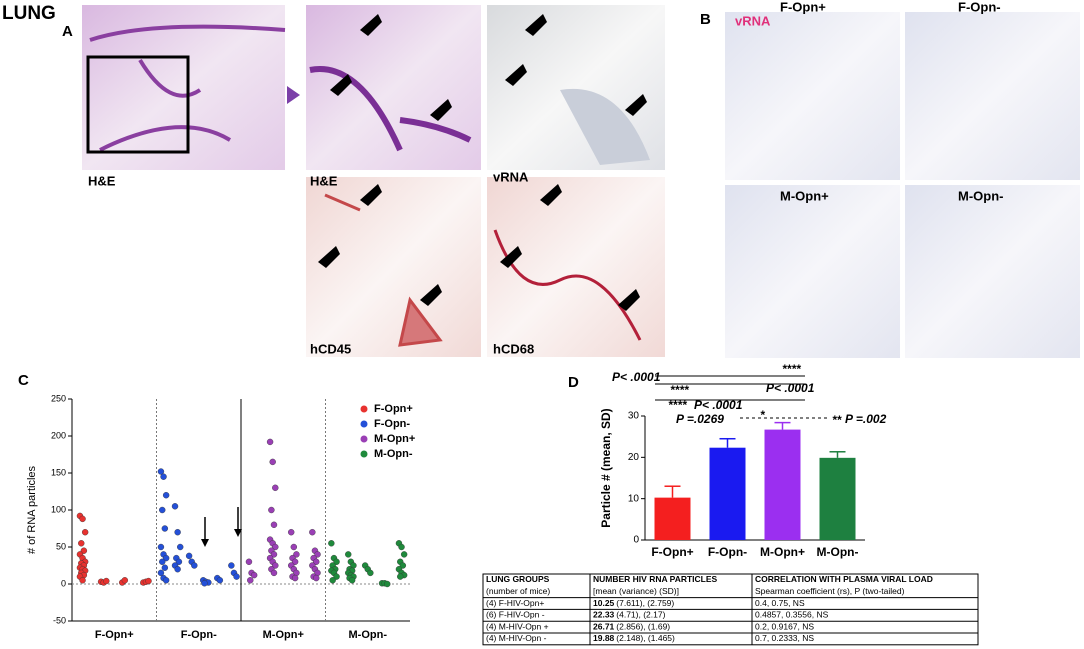 This screenshot has height=649, width=1084. What do you see at coordinates (518, 591) in the screenshot?
I see `table-header: (number of mice)` at bounding box center [518, 591].